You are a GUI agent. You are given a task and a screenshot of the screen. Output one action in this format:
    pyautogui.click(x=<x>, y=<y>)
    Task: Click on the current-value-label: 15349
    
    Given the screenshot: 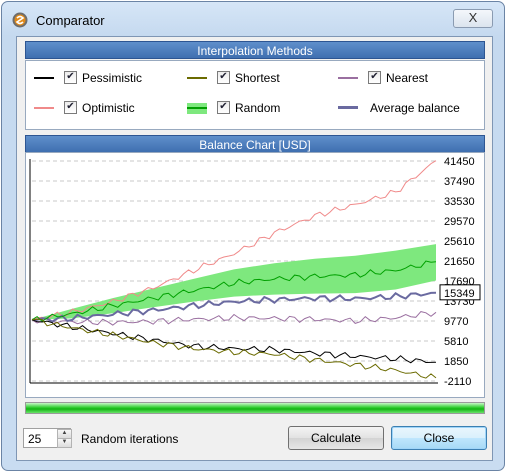 What is the action you would take?
    pyautogui.click(x=459, y=294)
    